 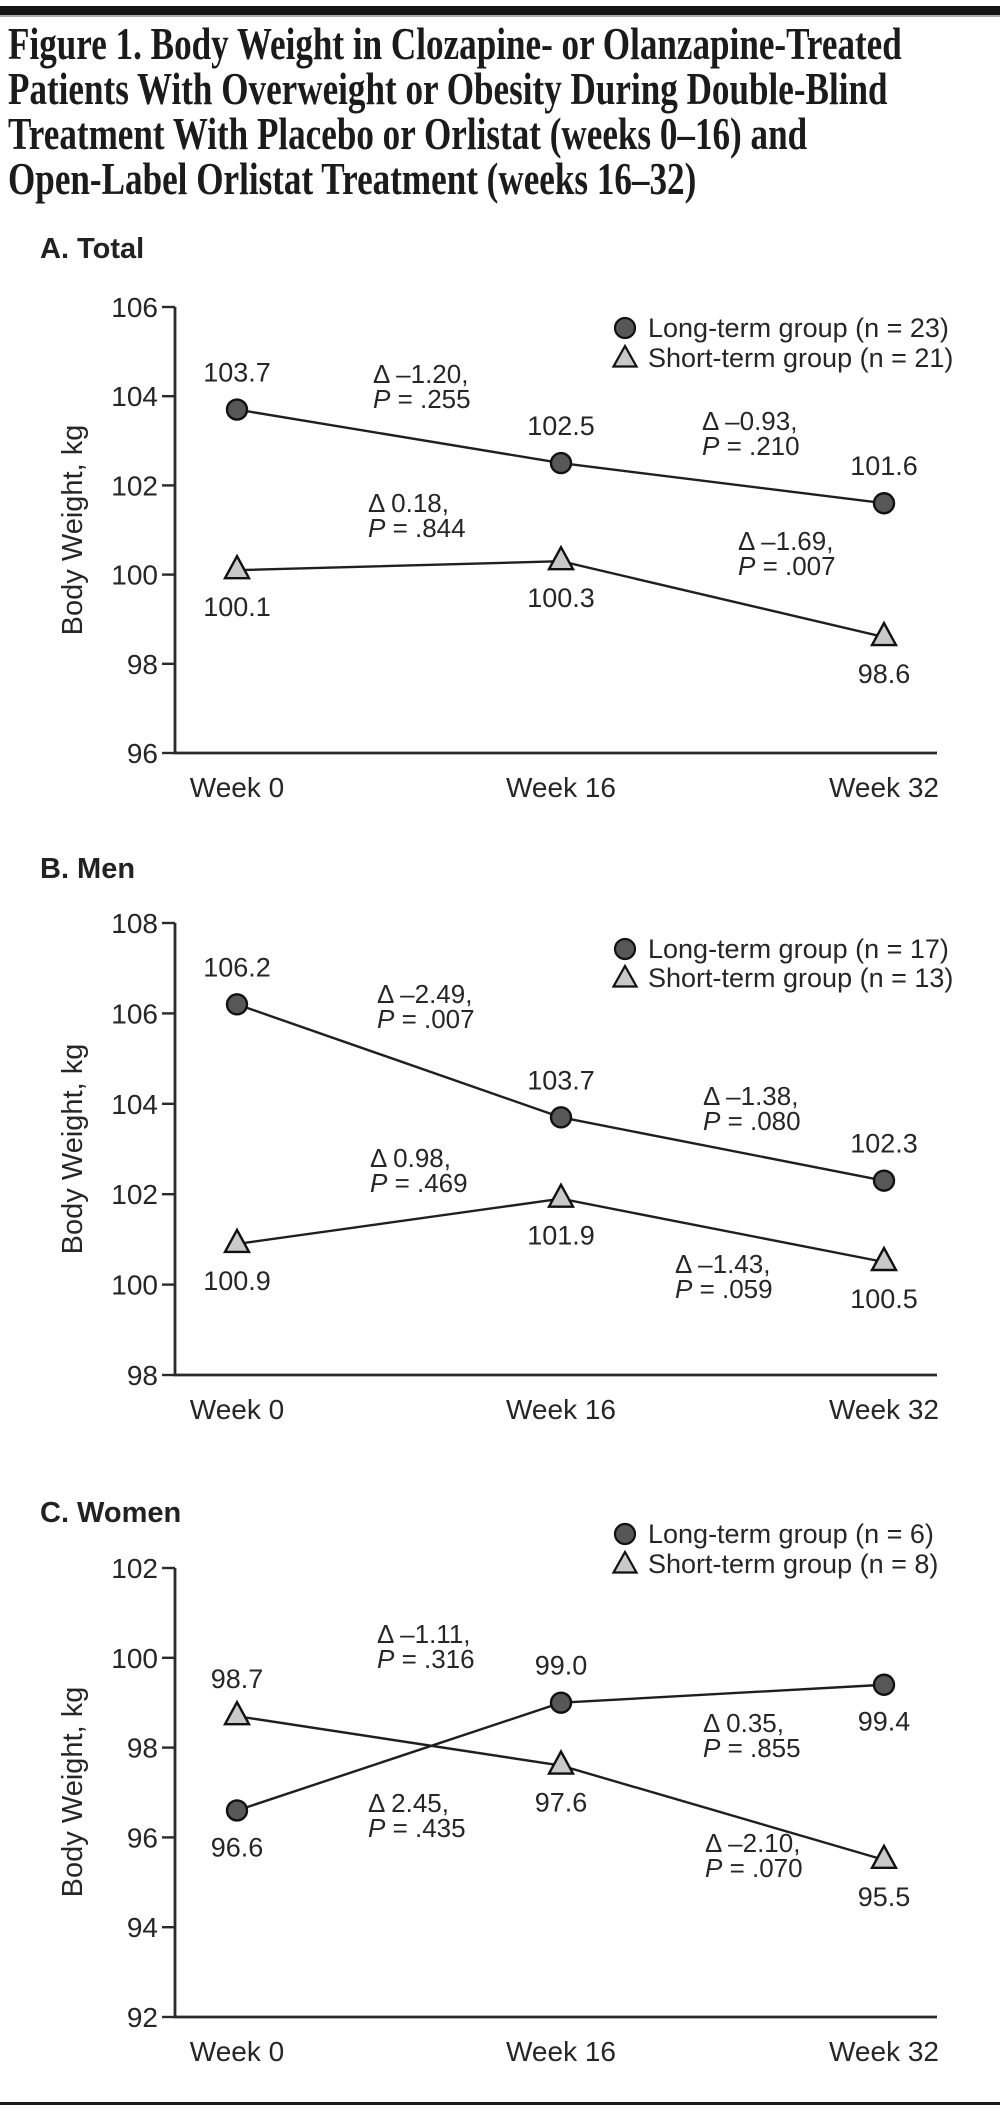 What do you see at coordinates (500, 10) in the screenshot?
I see `top-rule-bar` at bounding box center [500, 10].